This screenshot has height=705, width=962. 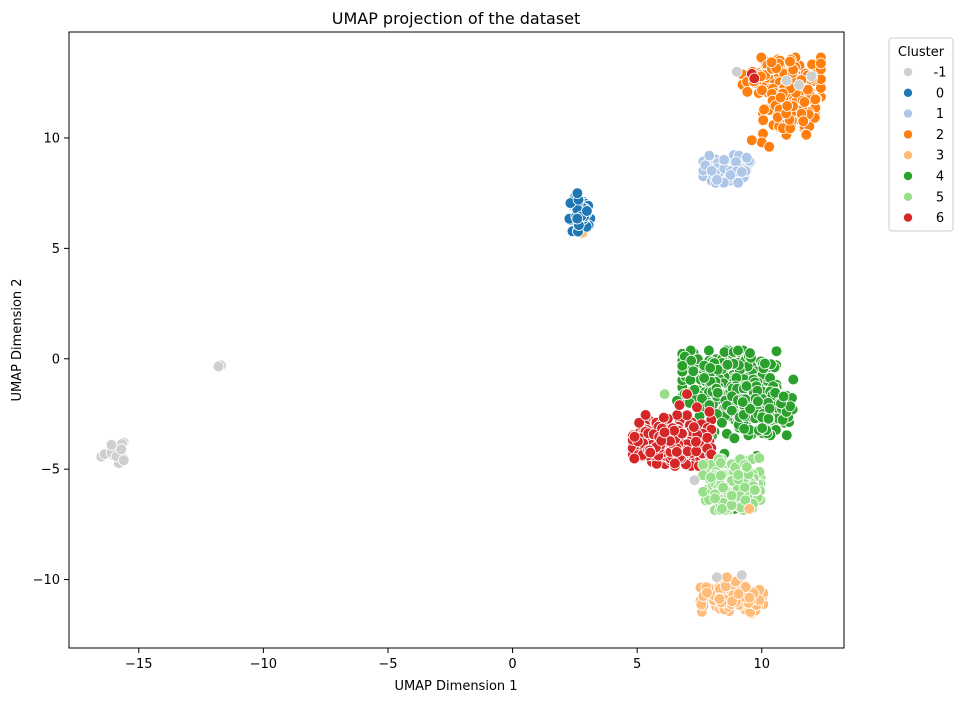 I want to click on x-tick-label: 5, so click(x=637, y=664).